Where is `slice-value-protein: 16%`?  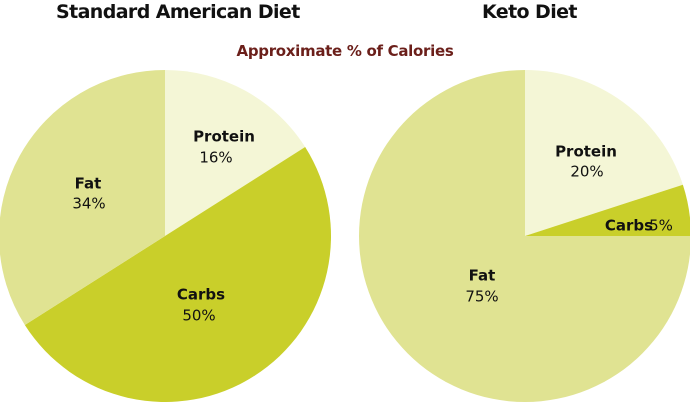 slice-value-protein: 16% is located at coordinates (215, 158).